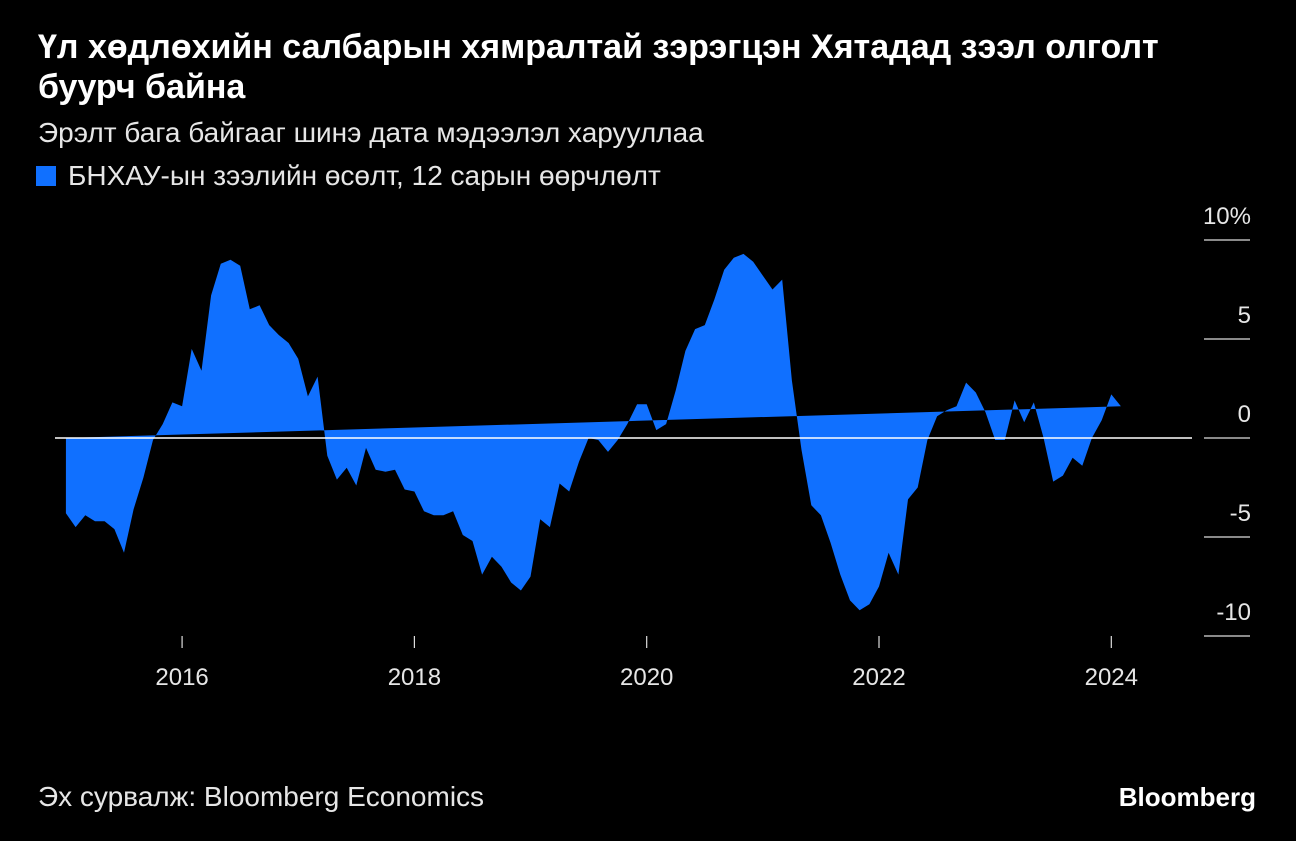  Describe the element at coordinates (1244, 414) in the screenshot. I see `y-tick-label: 0` at that location.